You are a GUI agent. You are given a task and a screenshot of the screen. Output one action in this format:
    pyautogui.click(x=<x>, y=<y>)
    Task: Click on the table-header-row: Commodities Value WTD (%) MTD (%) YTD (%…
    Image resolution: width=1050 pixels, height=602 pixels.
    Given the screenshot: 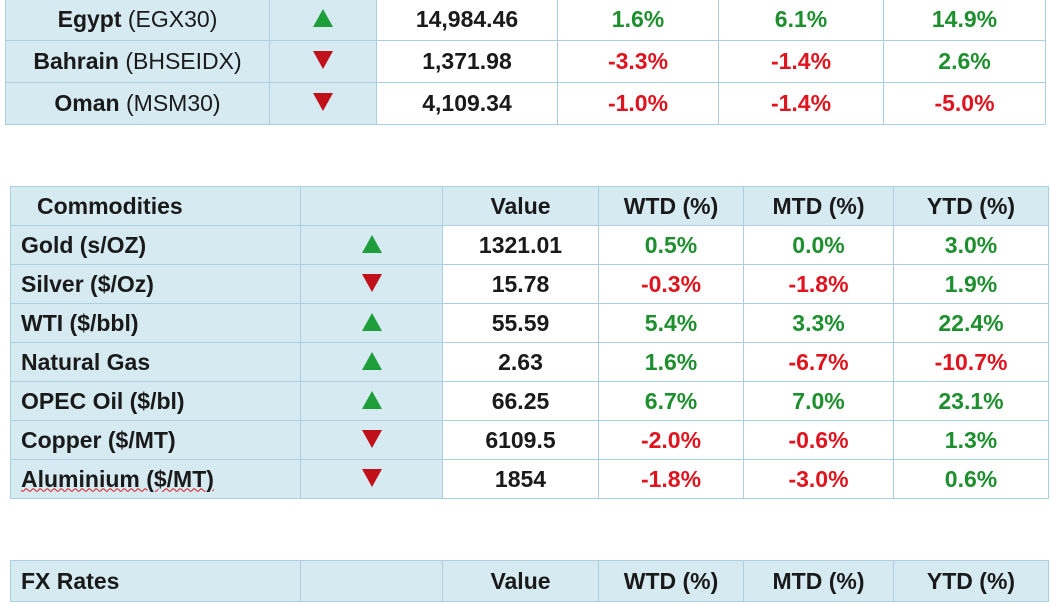 What is the action you would take?
    pyautogui.click(x=529, y=206)
    